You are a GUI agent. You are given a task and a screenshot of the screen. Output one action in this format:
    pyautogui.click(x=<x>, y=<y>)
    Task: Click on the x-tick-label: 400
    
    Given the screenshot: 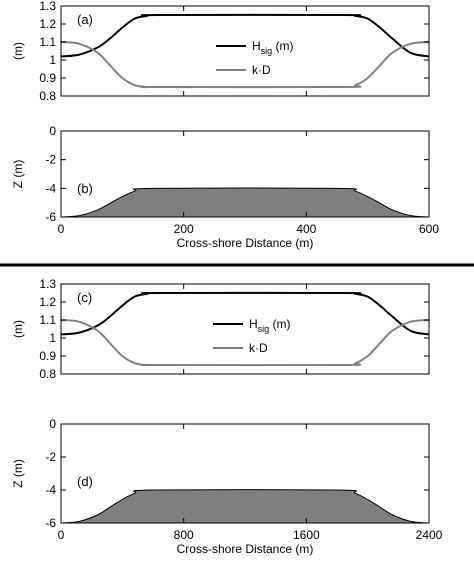 What is the action you would take?
    pyautogui.click(x=306, y=229)
    